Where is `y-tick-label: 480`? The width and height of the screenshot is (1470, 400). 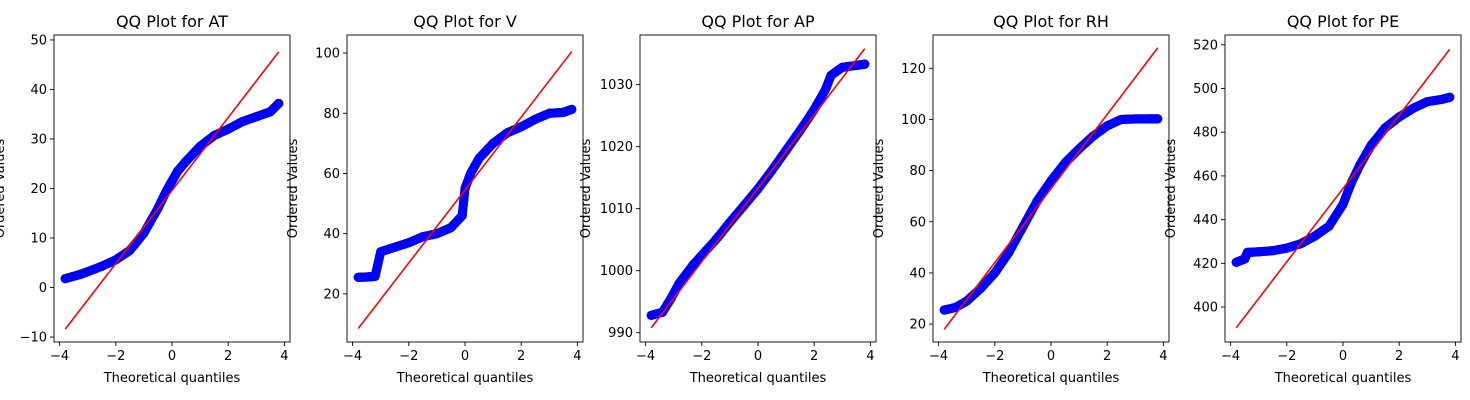
y-tick-label: 480 is located at coordinates (1205, 133).